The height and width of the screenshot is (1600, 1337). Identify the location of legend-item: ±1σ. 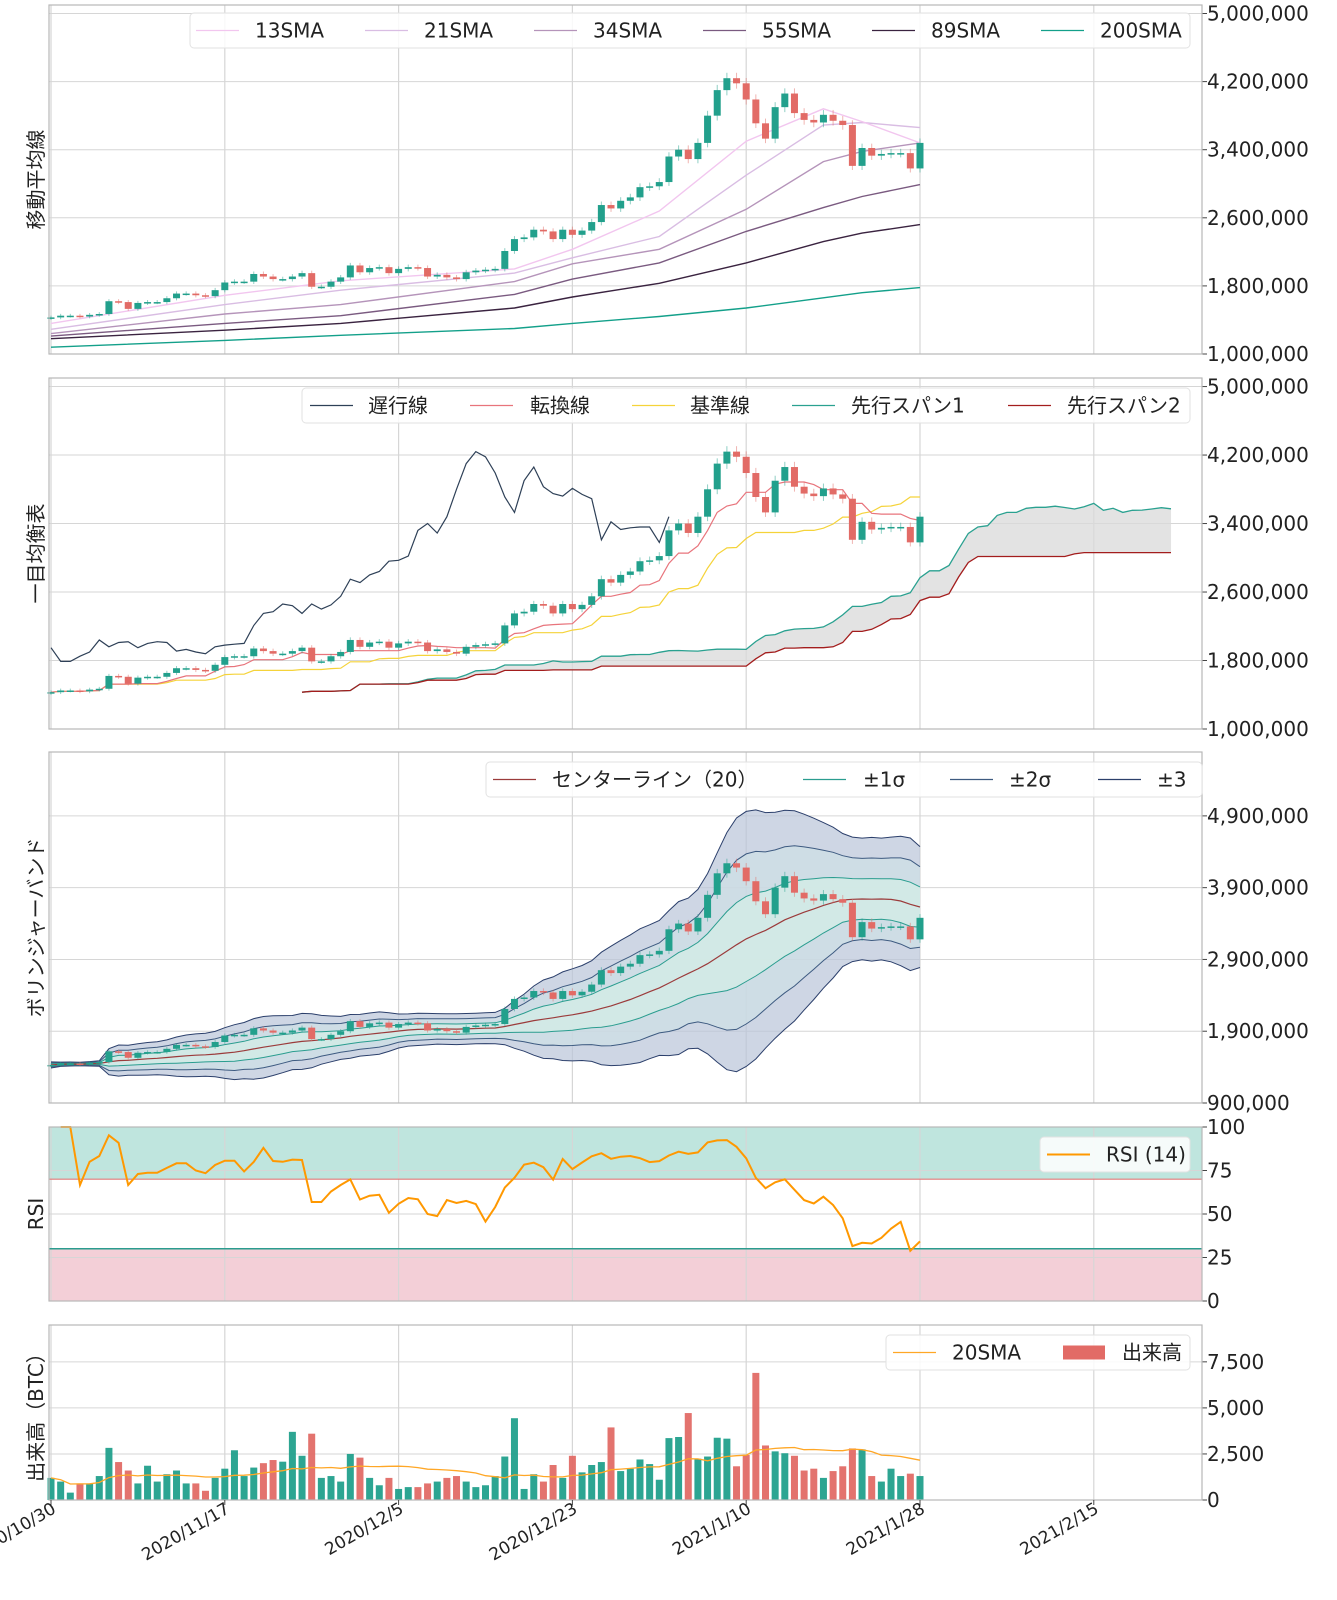
(854, 780).